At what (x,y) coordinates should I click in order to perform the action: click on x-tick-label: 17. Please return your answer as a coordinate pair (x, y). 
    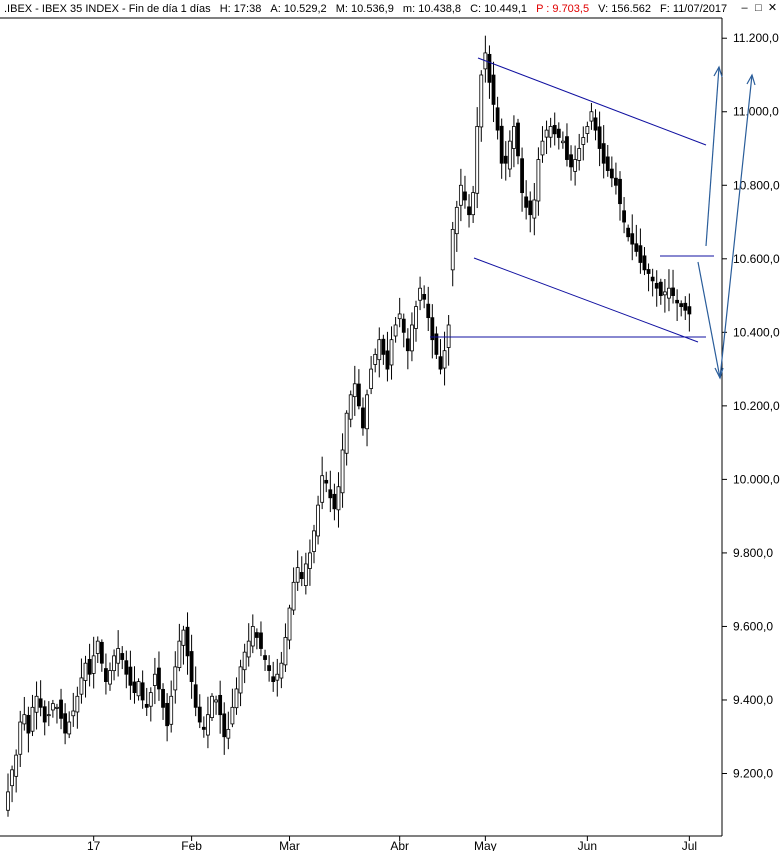
    Looking at the image, I should click on (94, 845).